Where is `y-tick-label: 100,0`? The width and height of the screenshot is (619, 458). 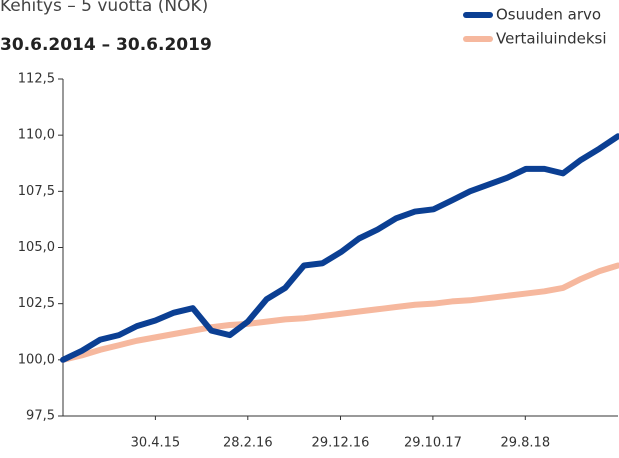
y-tick-label: 100,0 is located at coordinates (36, 359).